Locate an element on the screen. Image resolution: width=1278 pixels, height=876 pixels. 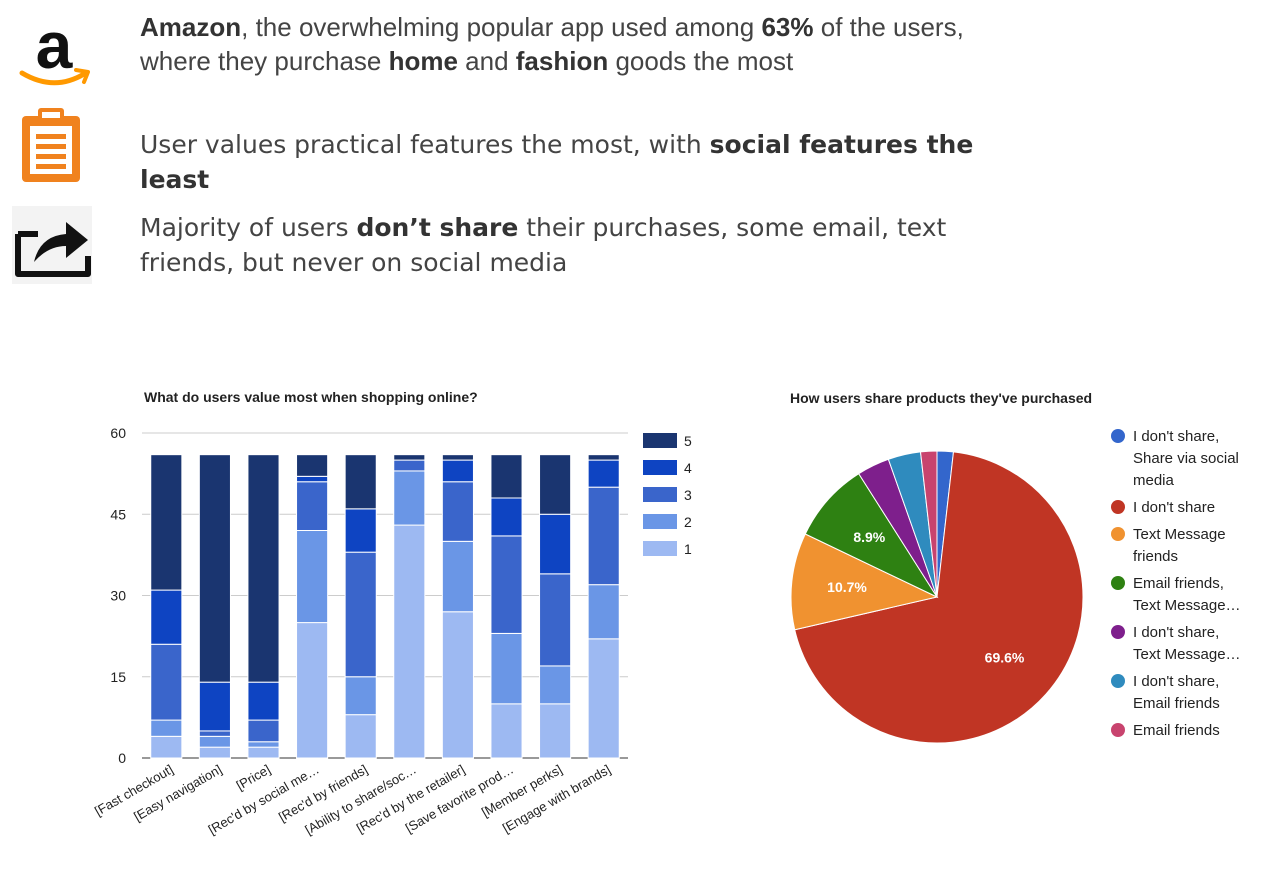
legend-label: Share via social is located at coordinates (1186, 458).